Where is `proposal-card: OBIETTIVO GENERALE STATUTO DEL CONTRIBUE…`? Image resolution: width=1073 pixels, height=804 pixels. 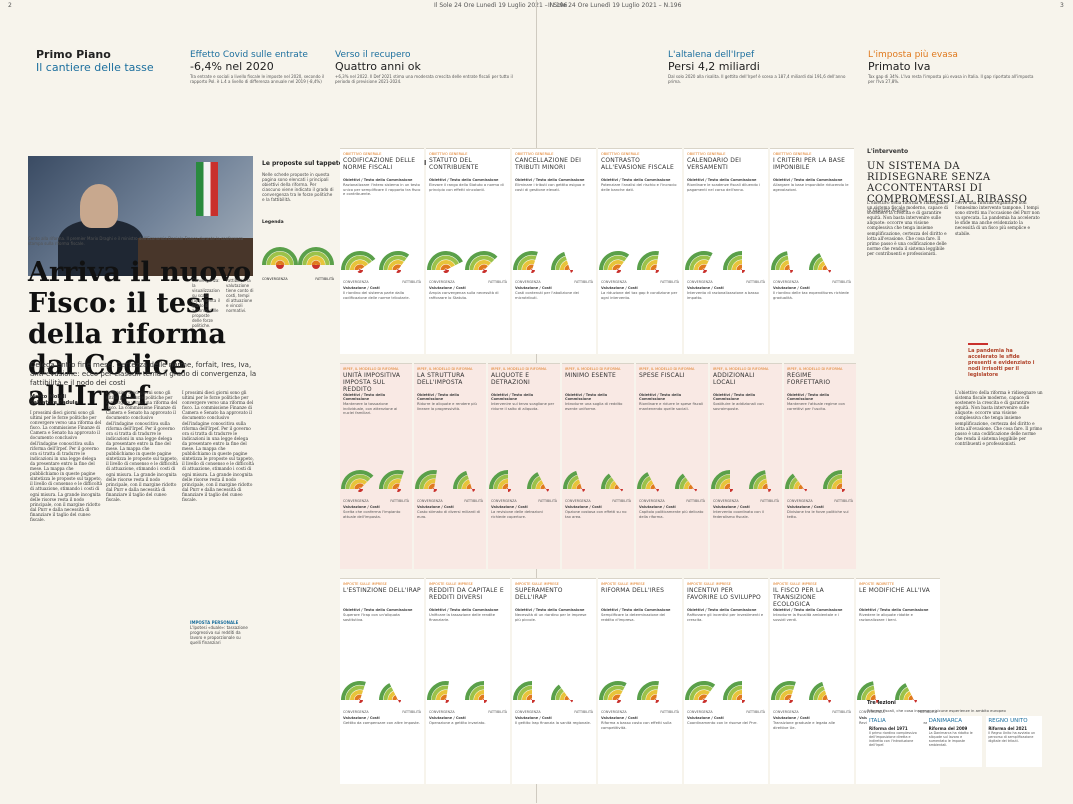
proposal-card: OBIETTIVO GENERALE STATUTO DEL CONTRIBUE… is located at coordinates (468, 251).